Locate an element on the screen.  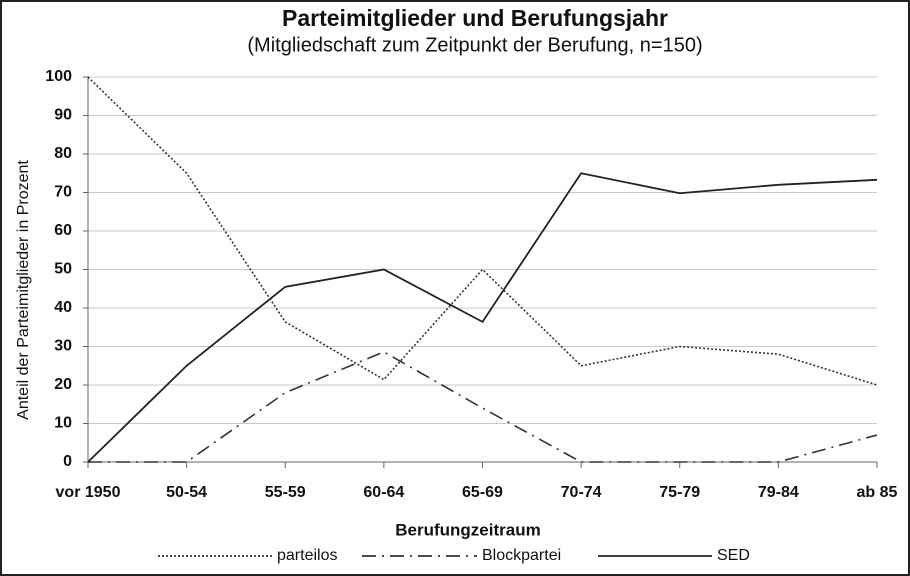
y-tick-label: 60 is located at coordinates (63, 230).